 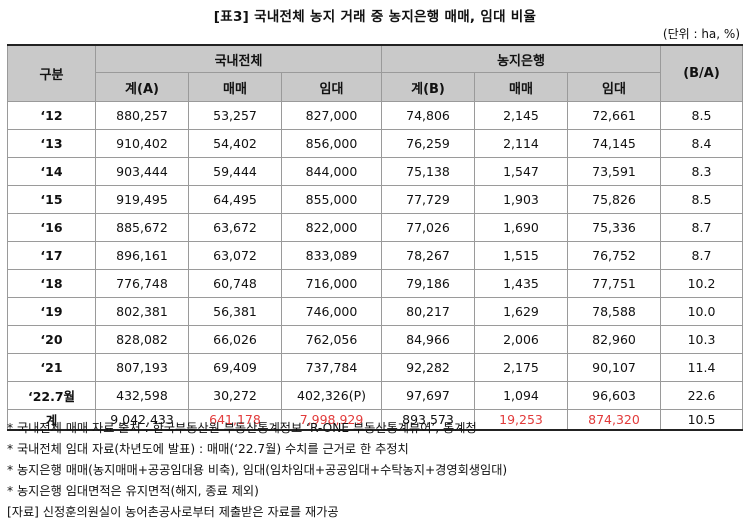 What do you see at coordinates (614, 87) in the screenshot?
I see `header-bank-lease: 임대` at bounding box center [614, 87].